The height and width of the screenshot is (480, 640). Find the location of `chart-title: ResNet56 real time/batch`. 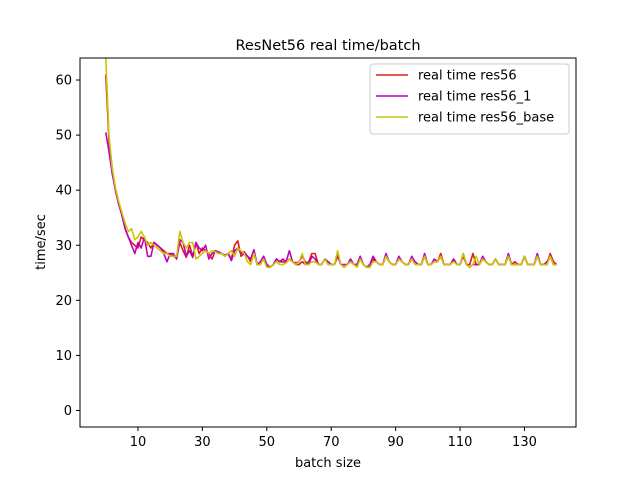

chart-title: ResNet56 real time/batch is located at coordinates (327, 46).